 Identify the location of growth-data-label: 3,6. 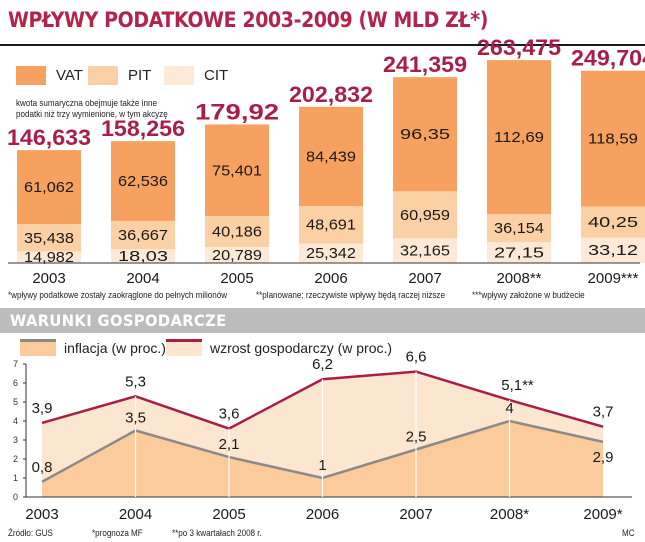
(229, 414).